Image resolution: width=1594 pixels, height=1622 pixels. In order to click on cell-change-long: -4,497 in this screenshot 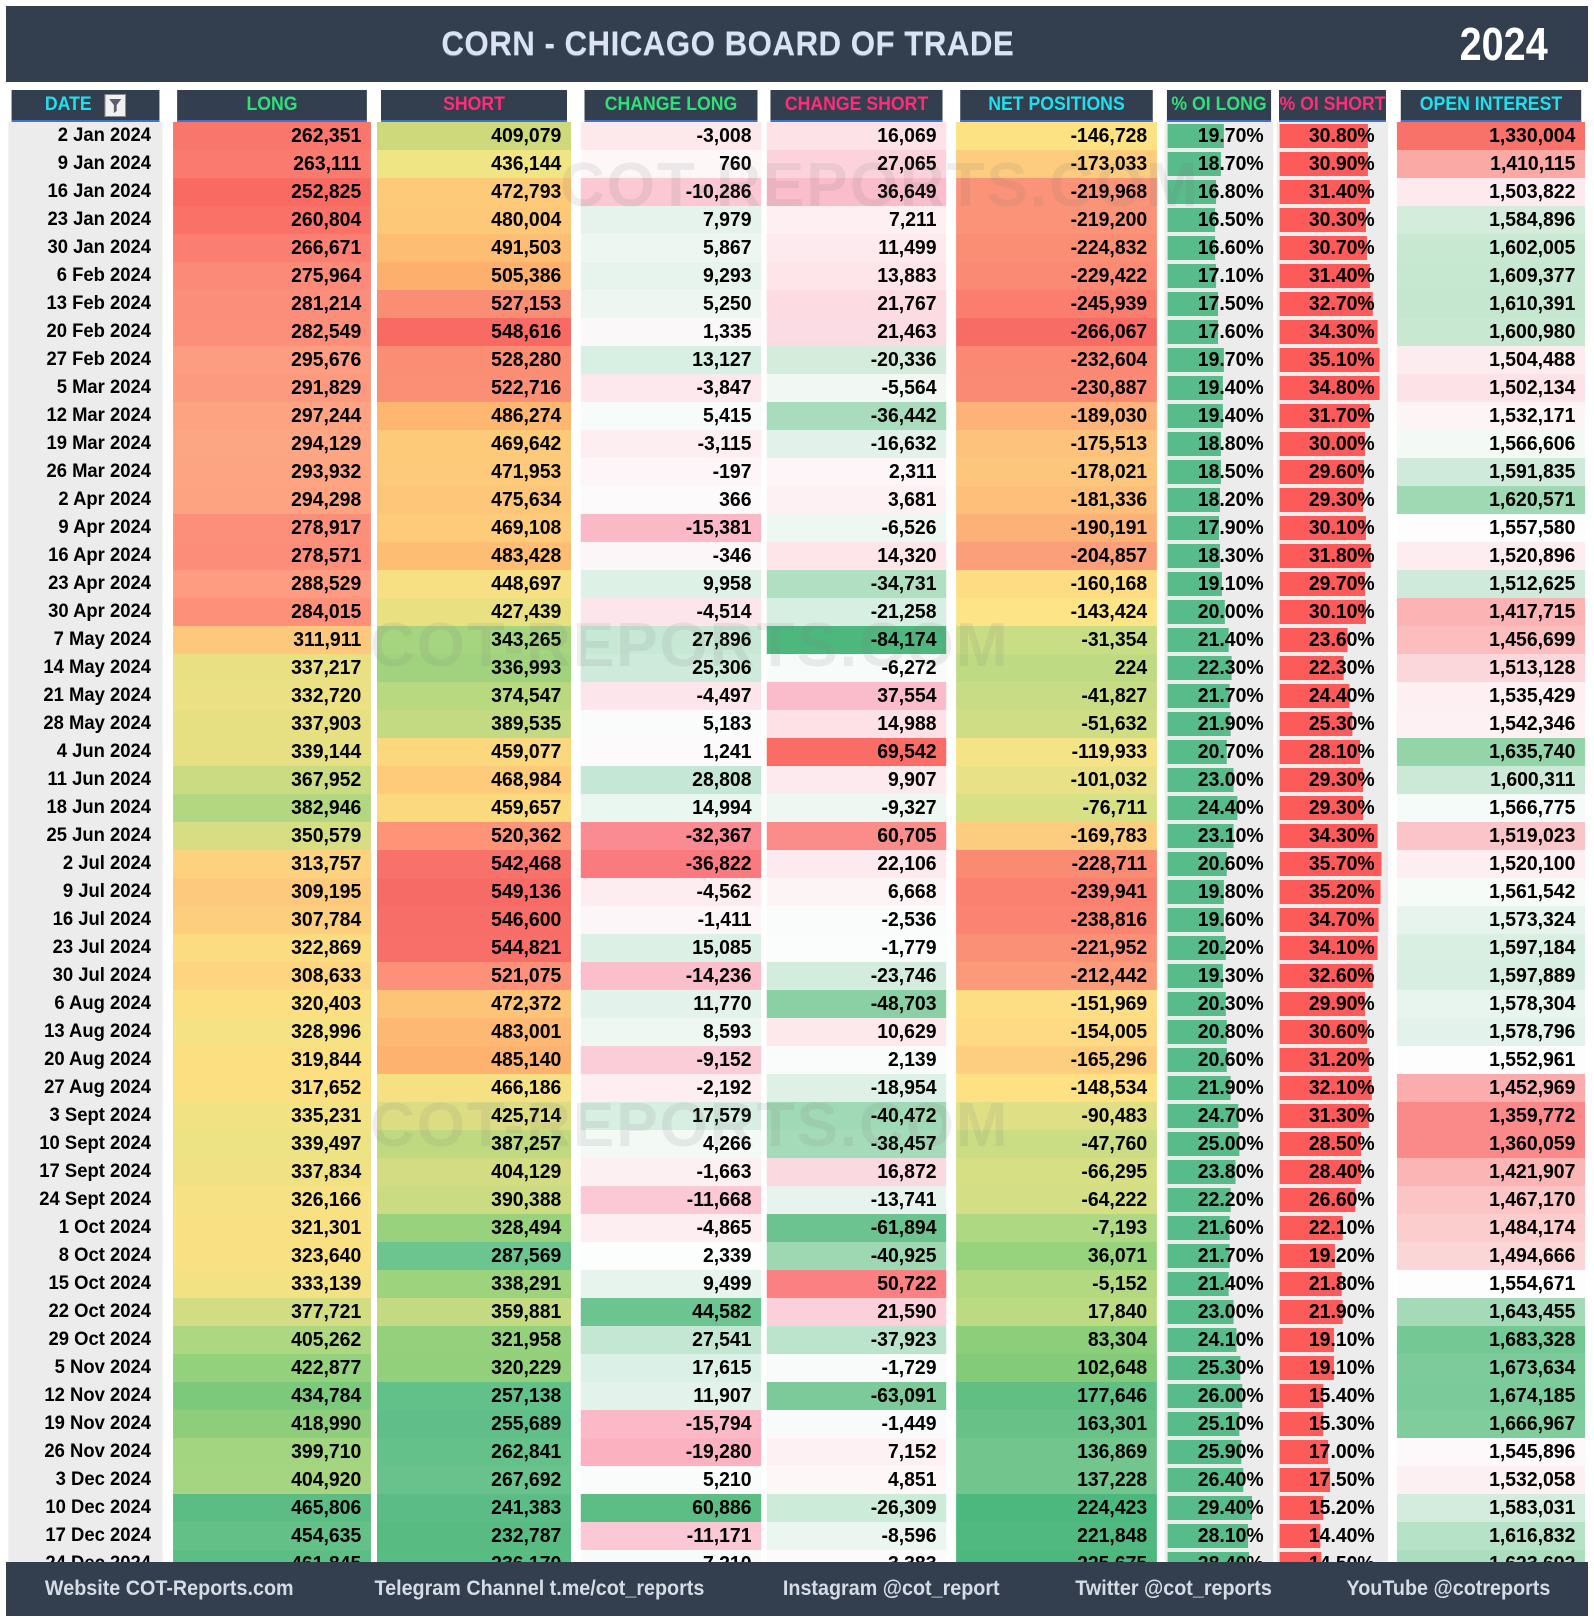, I will do `click(671, 696)`.